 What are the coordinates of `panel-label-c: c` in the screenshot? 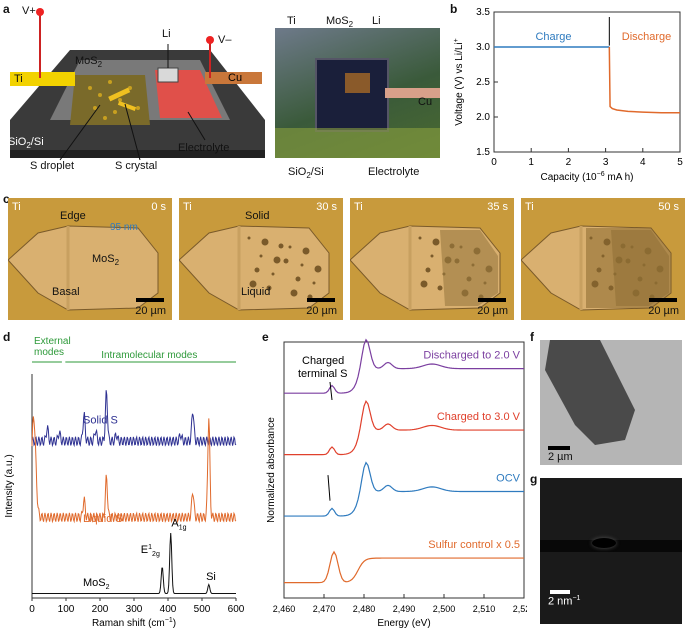 It's located at (6, 199).